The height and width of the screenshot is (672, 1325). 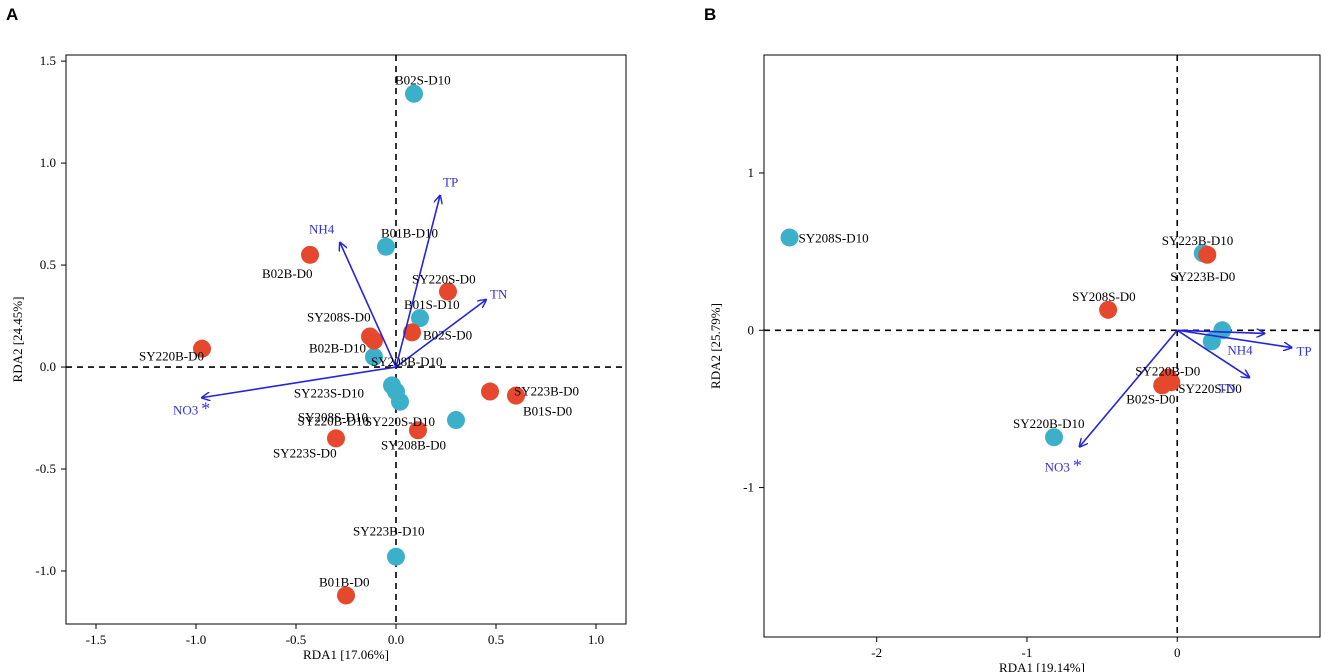 I want to click on sample-point-b01s-d10, so click(x=420, y=318).